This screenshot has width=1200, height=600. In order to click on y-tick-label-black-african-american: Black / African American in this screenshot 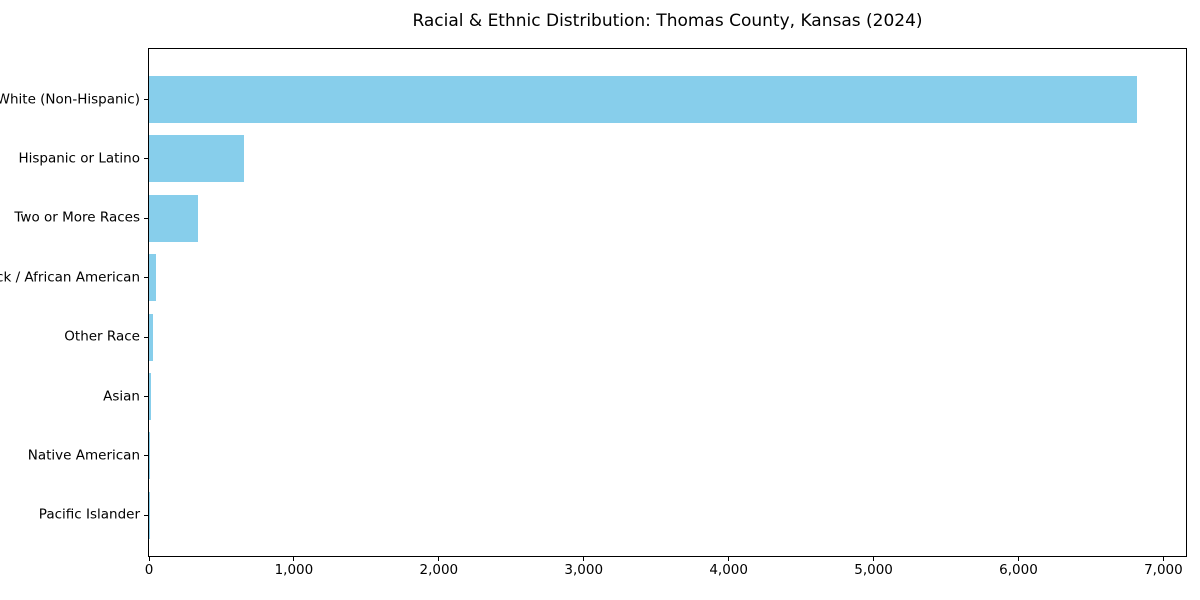, I will do `click(70, 276)`.